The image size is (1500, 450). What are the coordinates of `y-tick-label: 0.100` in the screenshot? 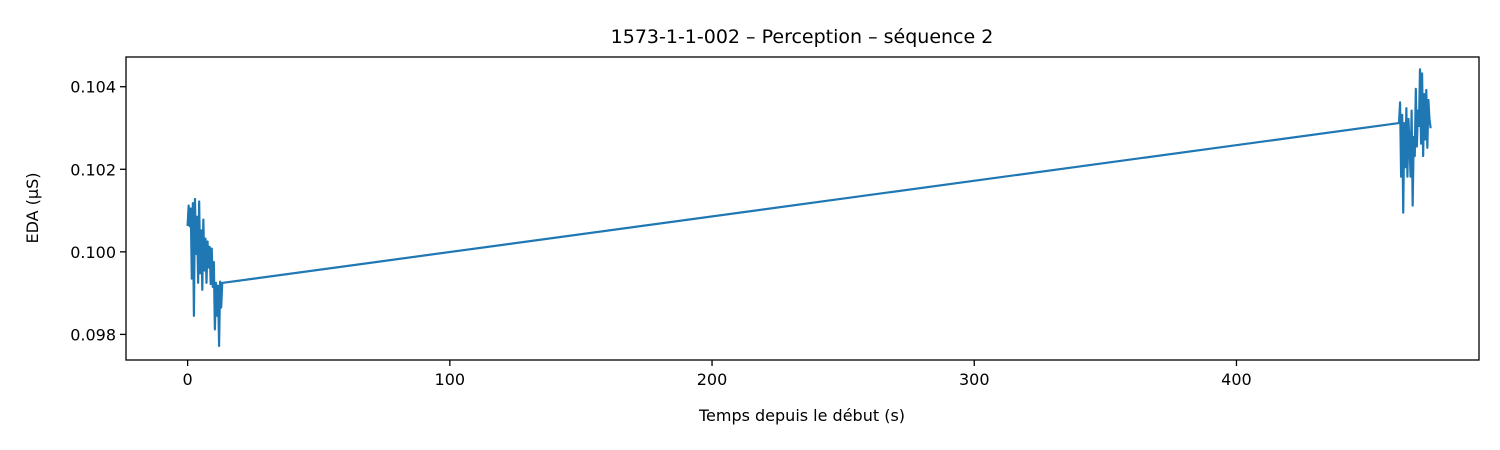 It's located at (93, 252).